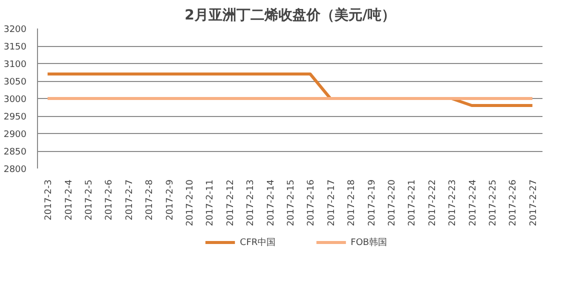  What do you see at coordinates (393, 202) in the screenshot?
I see `x-tick-label: 2017-2-20` at bounding box center [393, 202].